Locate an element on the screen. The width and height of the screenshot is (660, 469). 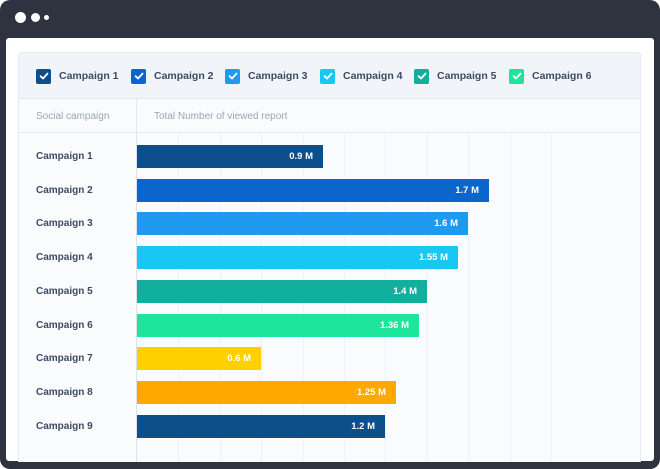
category-label: Campaign 7 is located at coordinates (64, 359).